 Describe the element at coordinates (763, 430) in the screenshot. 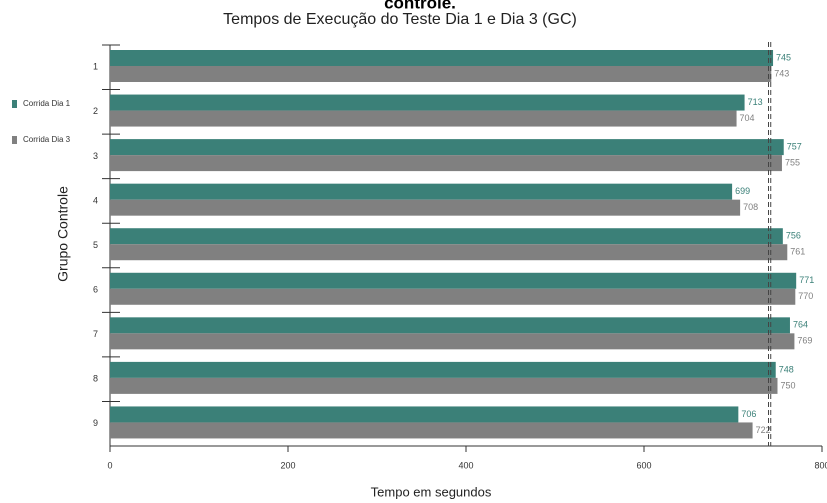

I see `value-label: 722` at that location.